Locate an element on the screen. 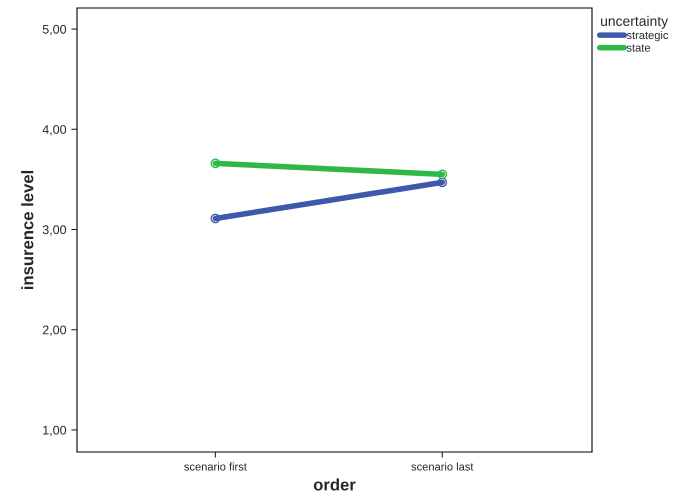 Image resolution: width=681 pixels, height=504 pixels. y-axis-title: insurence level is located at coordinates (27, 230).